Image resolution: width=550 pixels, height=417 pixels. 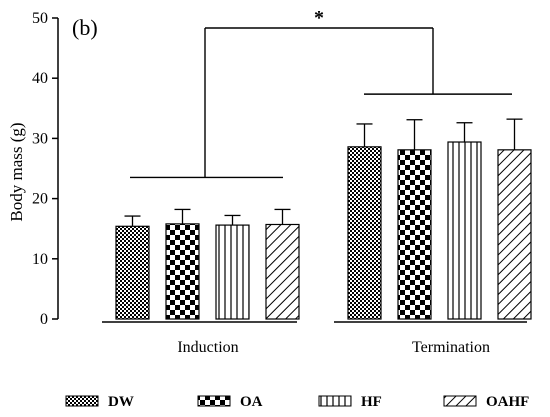 I want to click on bar-oahf-induction, so click(x=282, y=271).